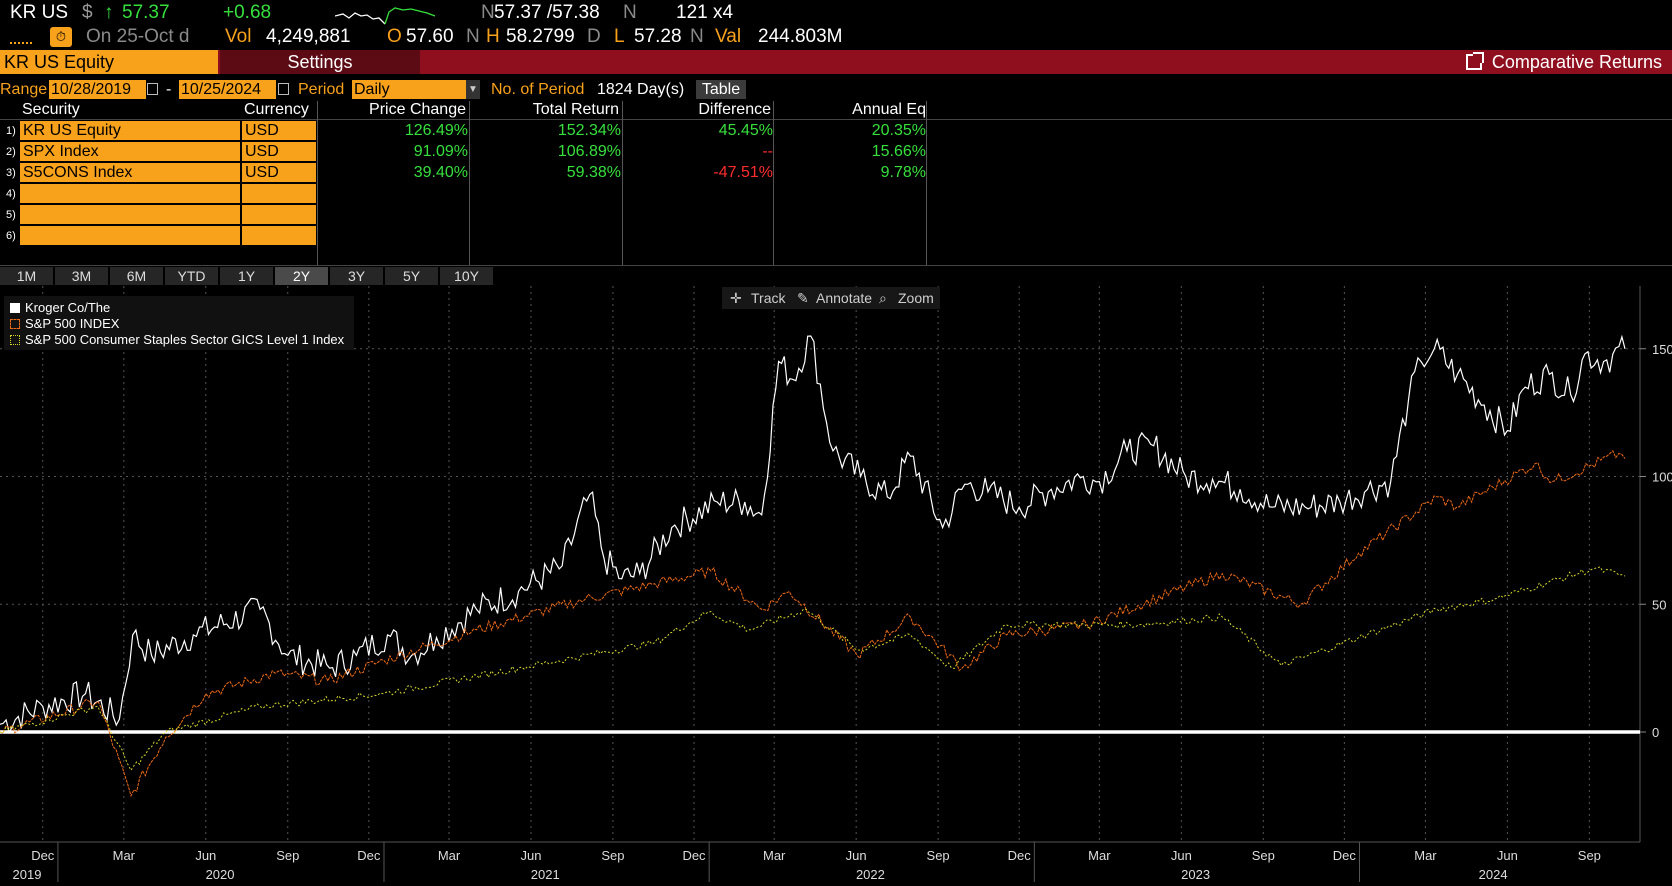 This screenshot has height=886, width=1672. Describe the element at coordinates (1659, 604) in the screenshot. I see `y-tick-label: 50` at that location.